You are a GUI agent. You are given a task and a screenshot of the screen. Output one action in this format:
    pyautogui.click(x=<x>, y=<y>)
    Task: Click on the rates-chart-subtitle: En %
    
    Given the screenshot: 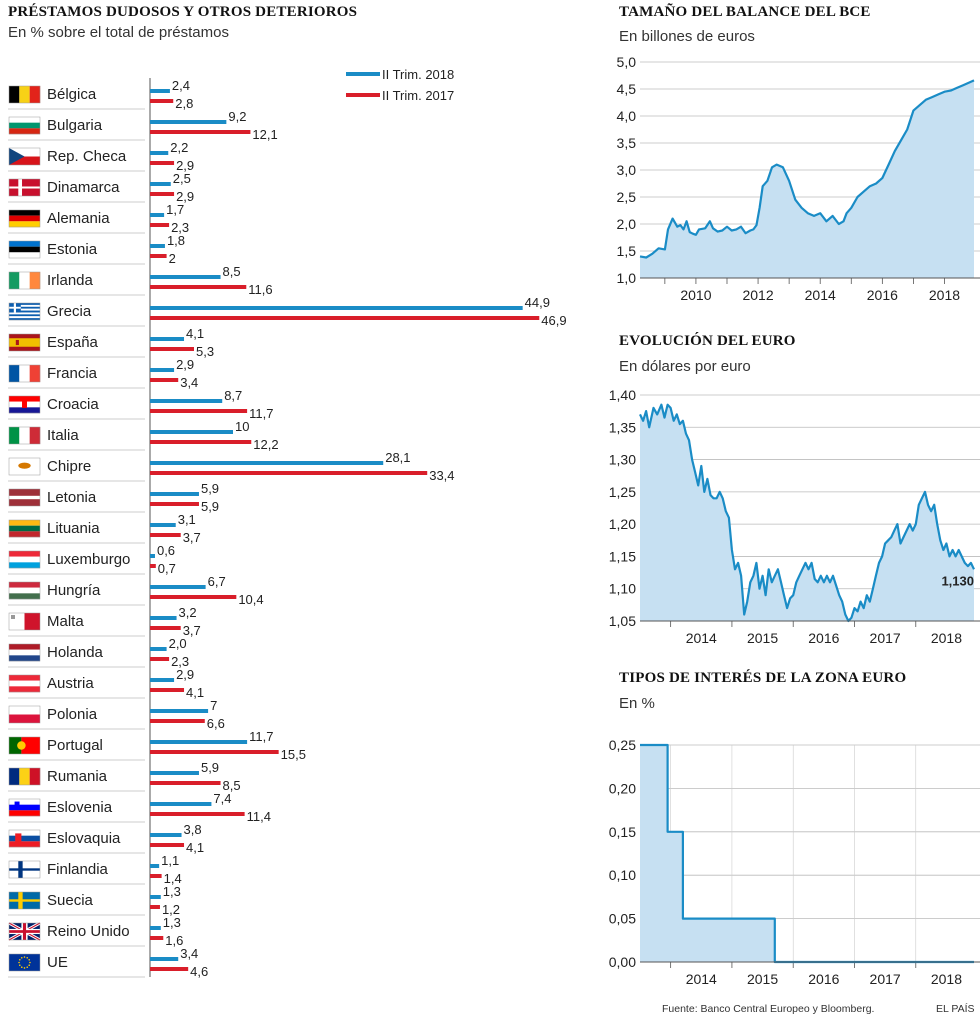 What is the action you would take?
    pyautogui.click(x=637, y=703)
    